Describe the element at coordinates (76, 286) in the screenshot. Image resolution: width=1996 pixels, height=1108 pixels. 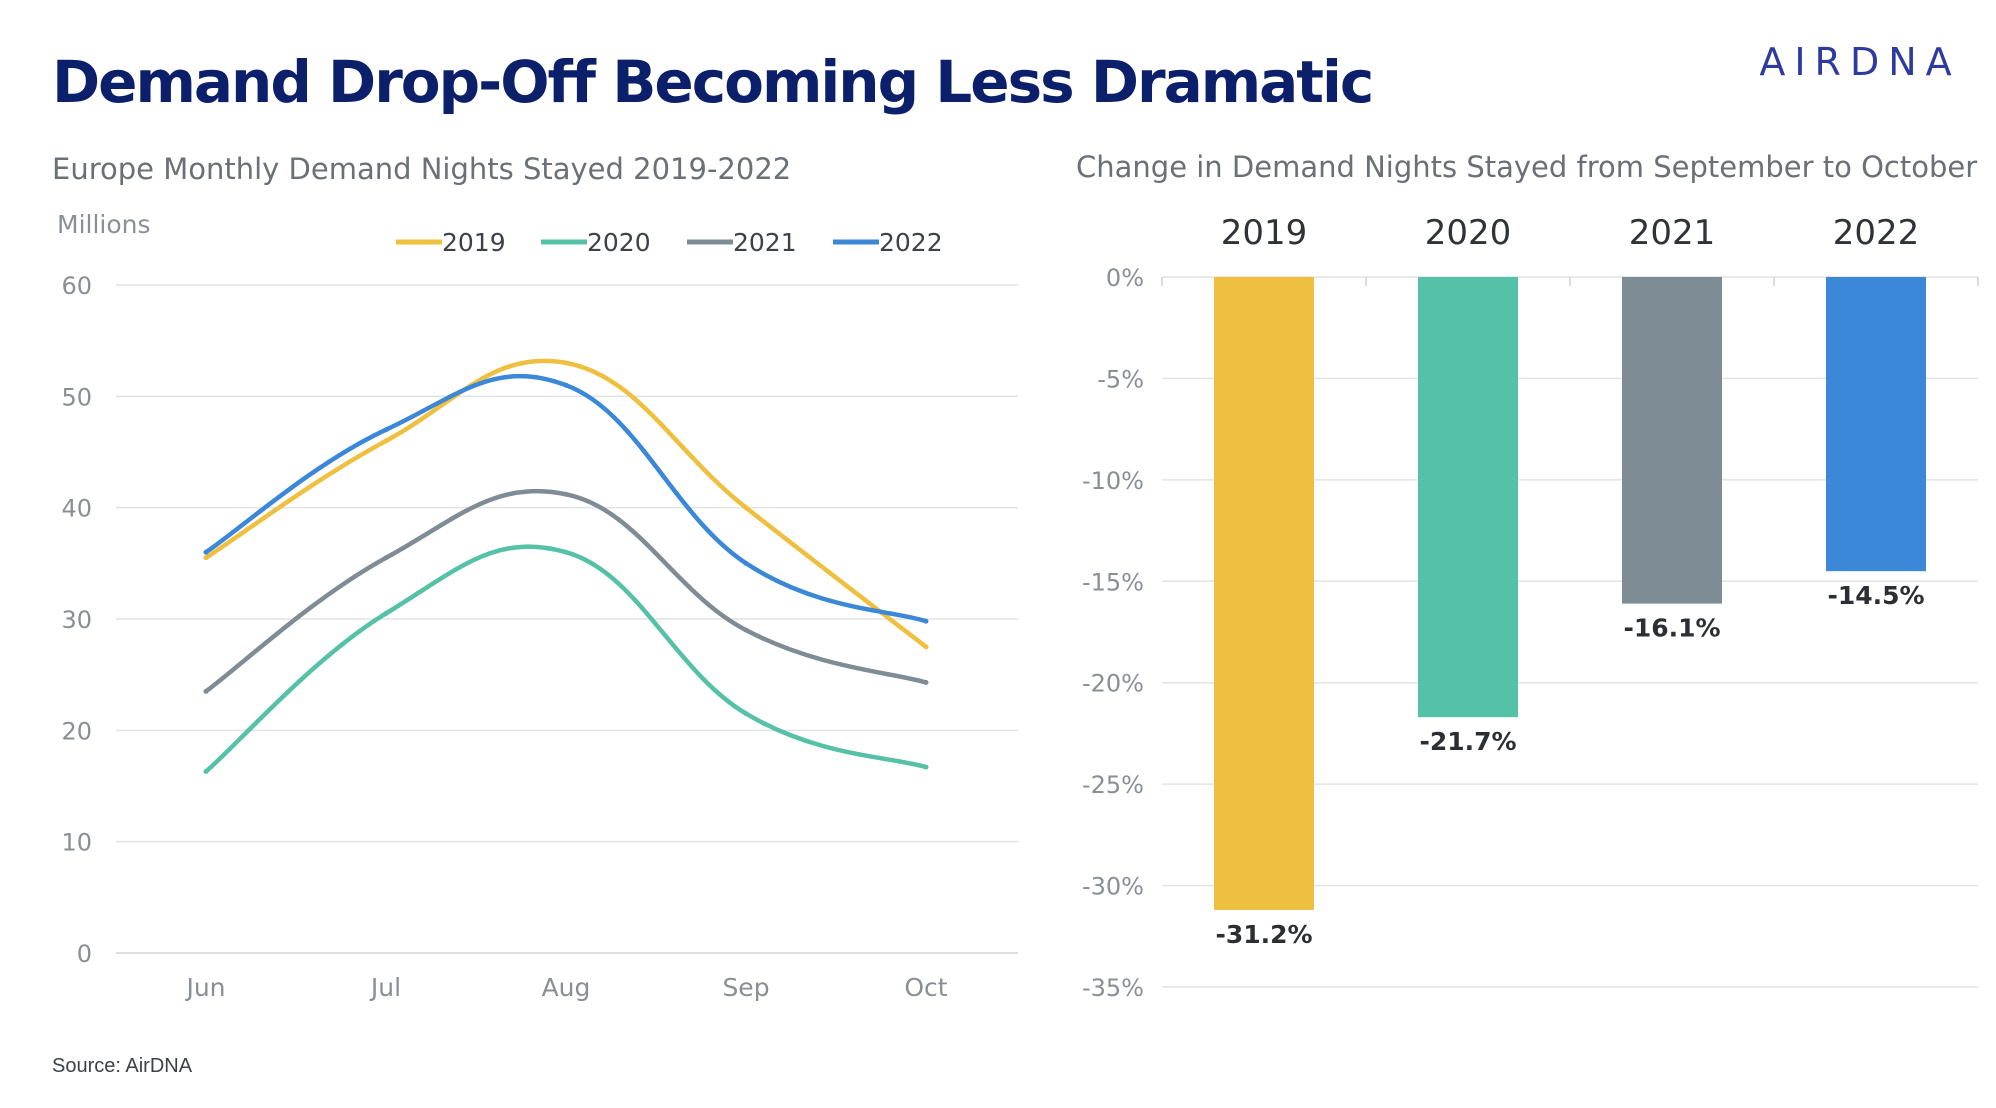
I see `y-tick-label: 60` at that location.